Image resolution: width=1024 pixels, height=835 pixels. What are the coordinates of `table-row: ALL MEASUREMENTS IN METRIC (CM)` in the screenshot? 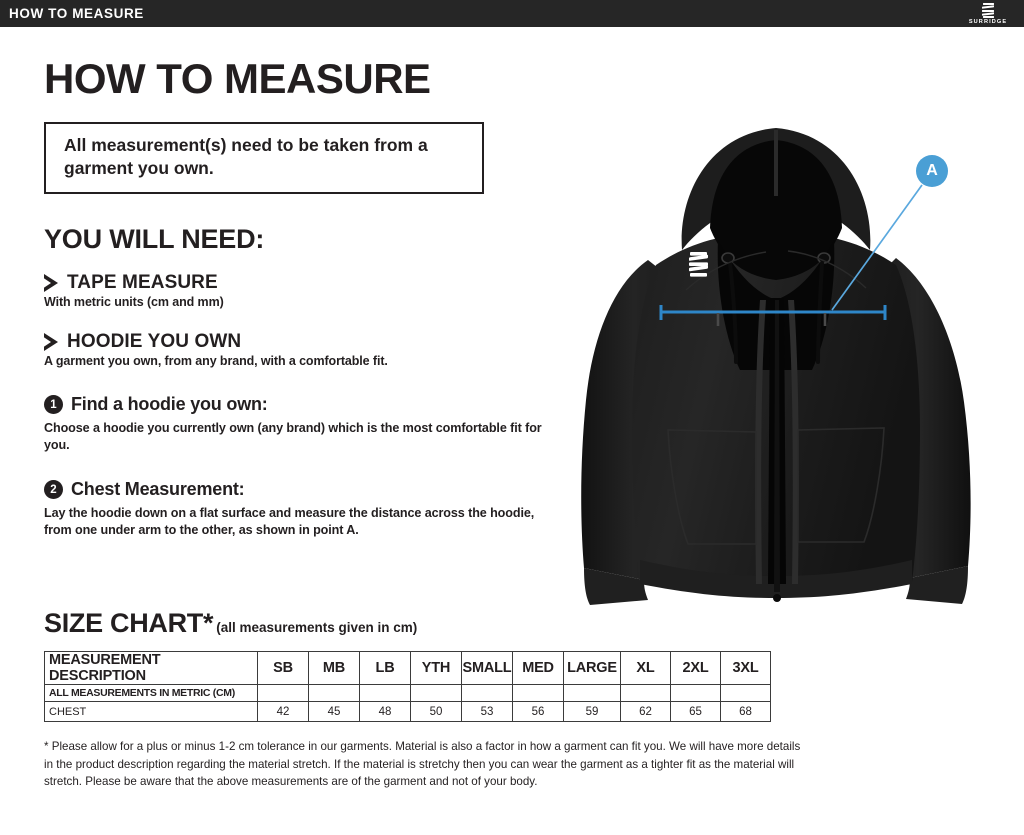 It's located at (407, 693).